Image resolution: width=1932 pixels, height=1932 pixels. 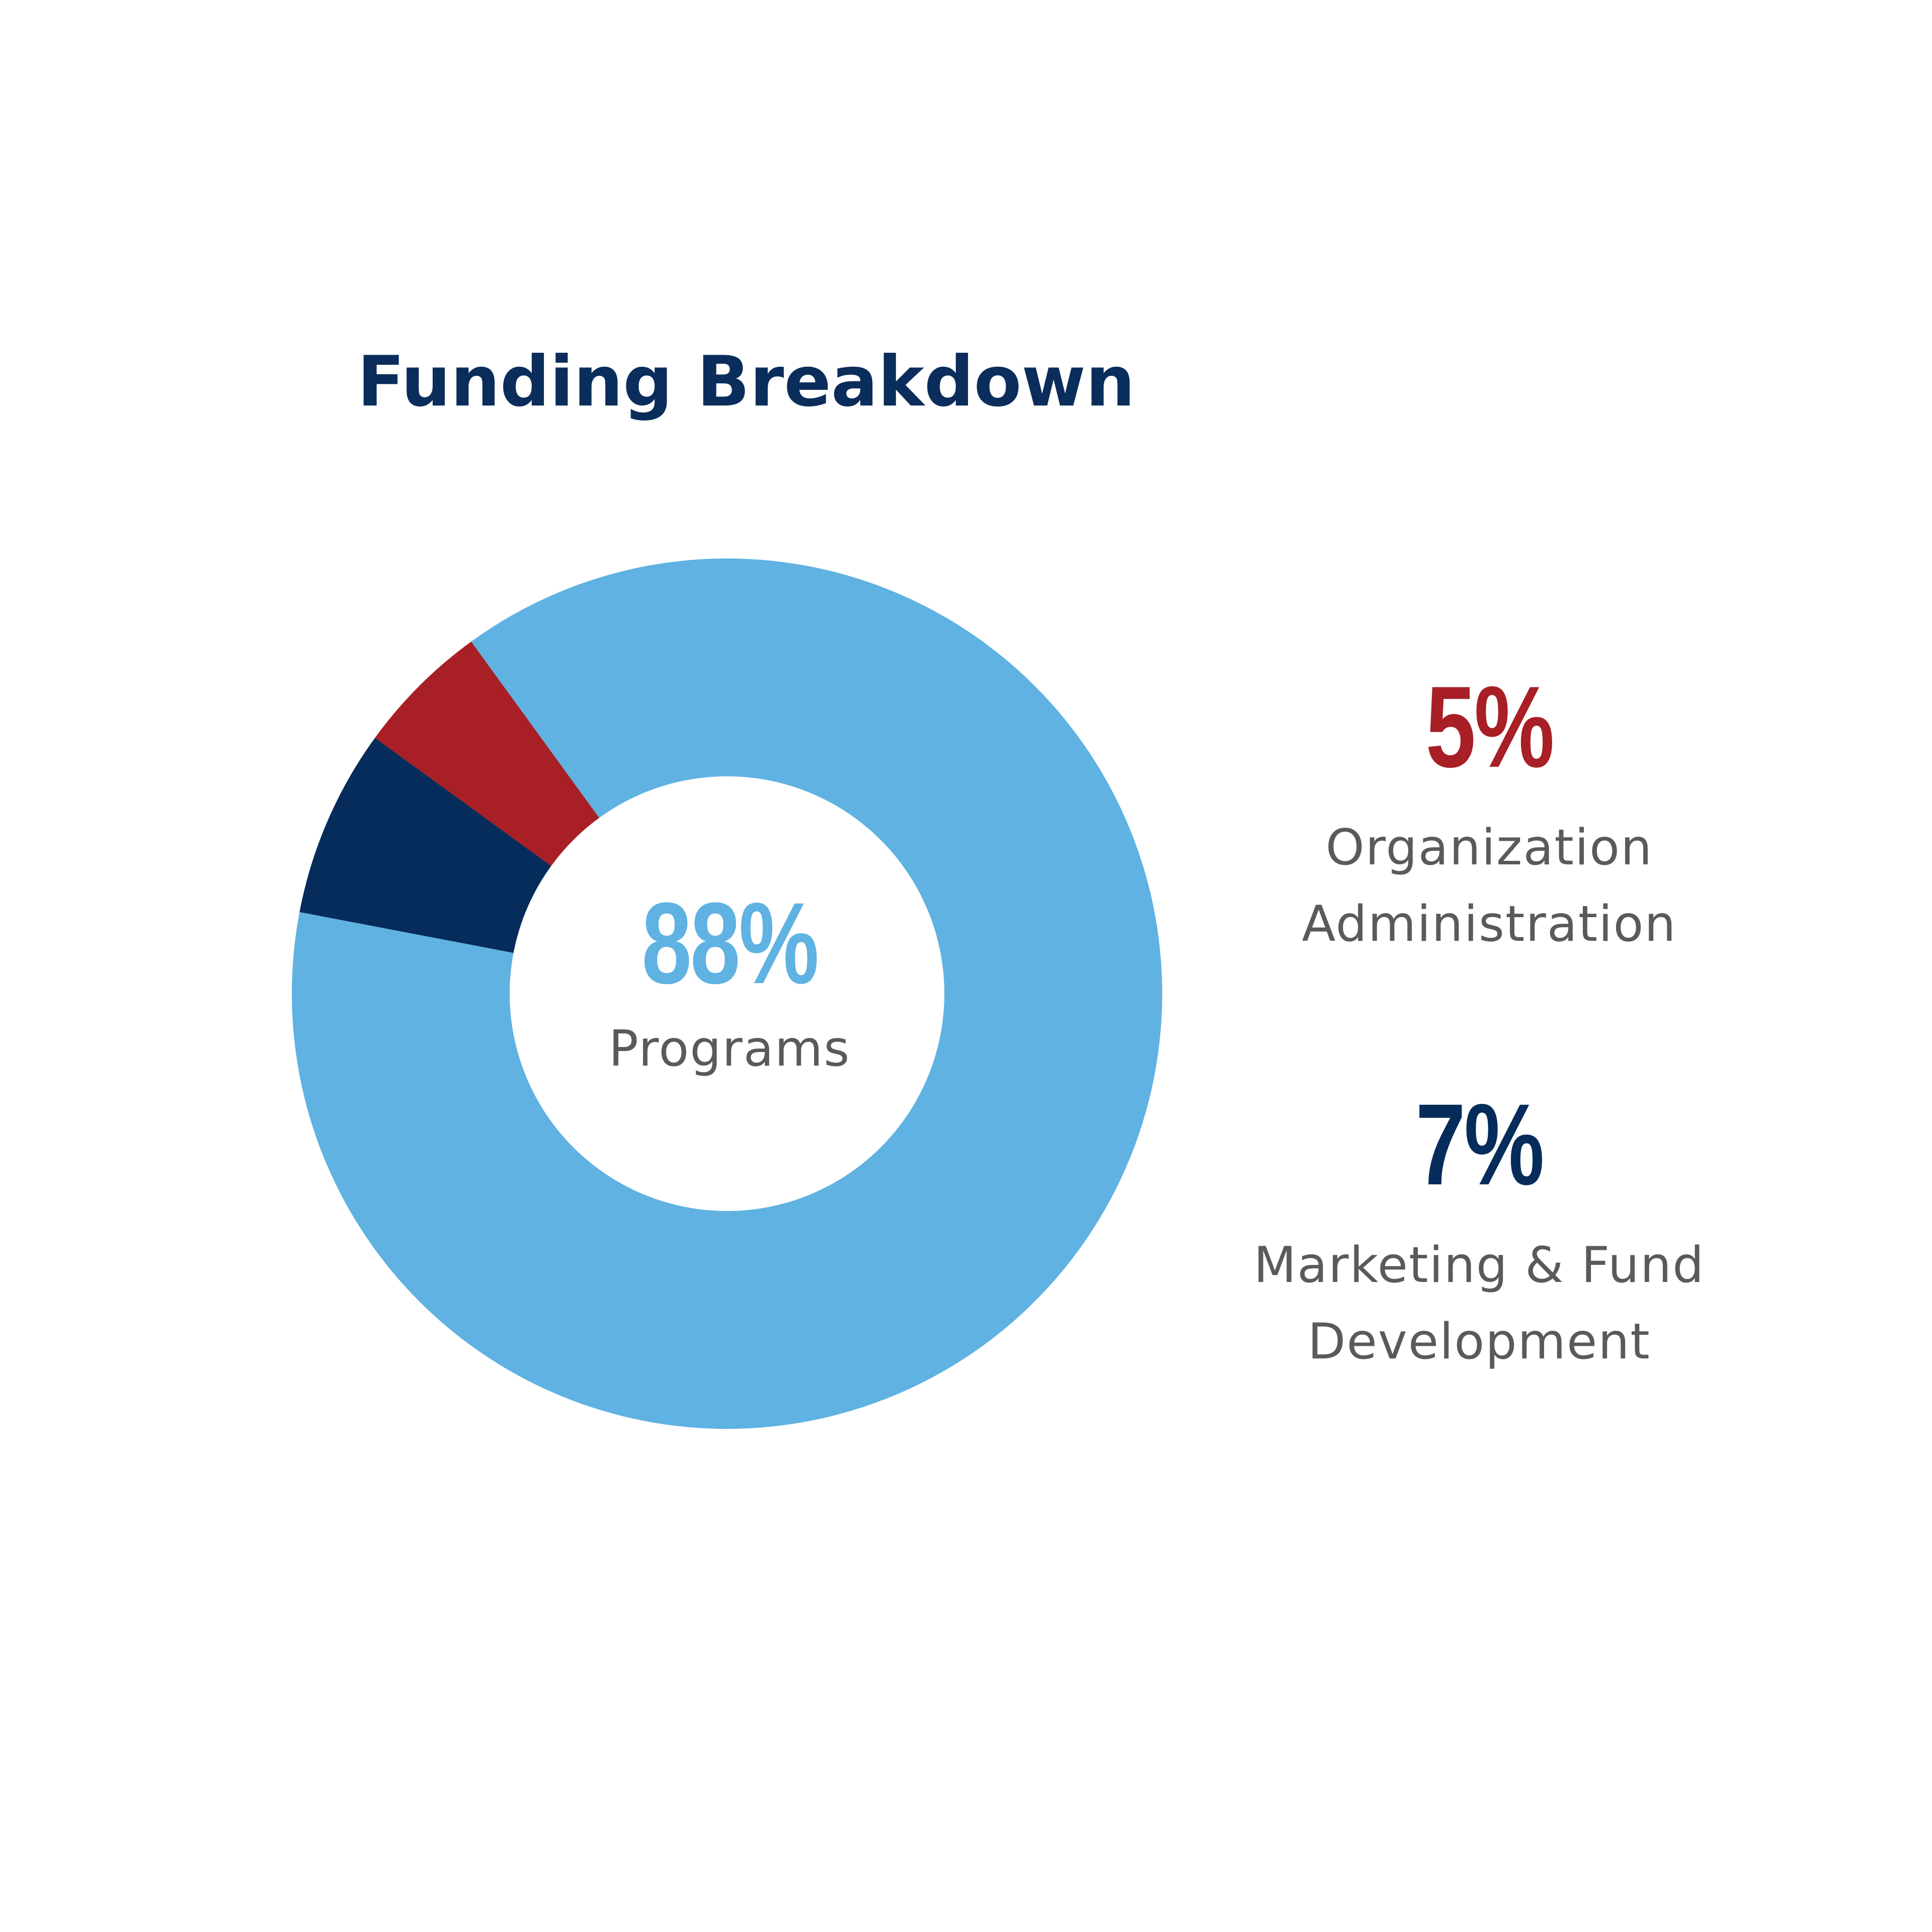 I want to click on callout-administration: 5% Organization Administration, so click(x=1489, y=816).